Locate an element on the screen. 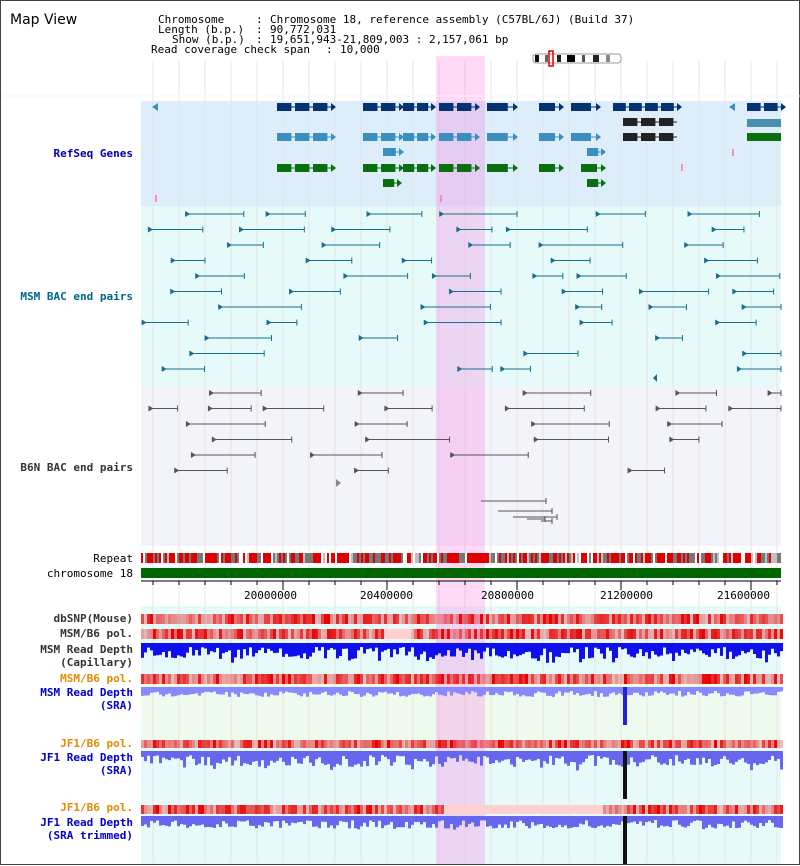  b6n-bac-pair-end is located at coordinates (210, 408).